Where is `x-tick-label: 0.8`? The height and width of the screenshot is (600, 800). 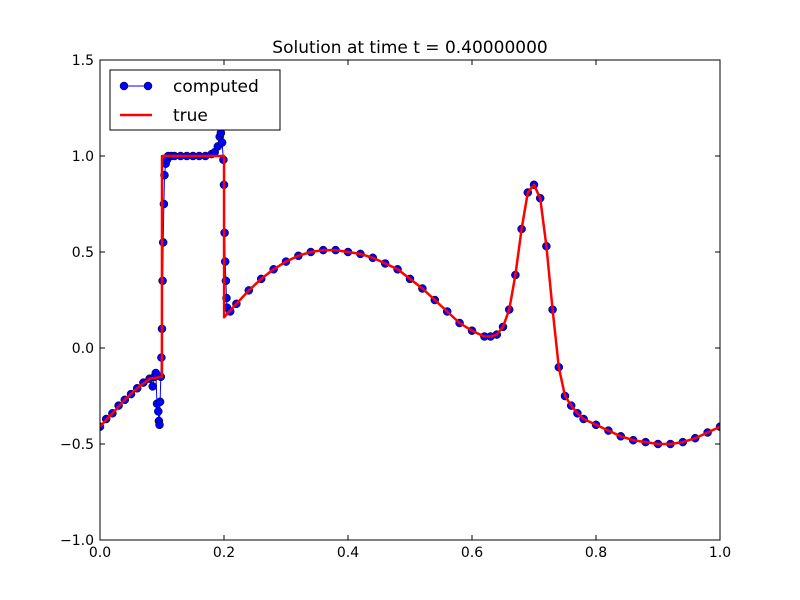 x-tick-label: 0.8 is located at coordinates (596, 553).